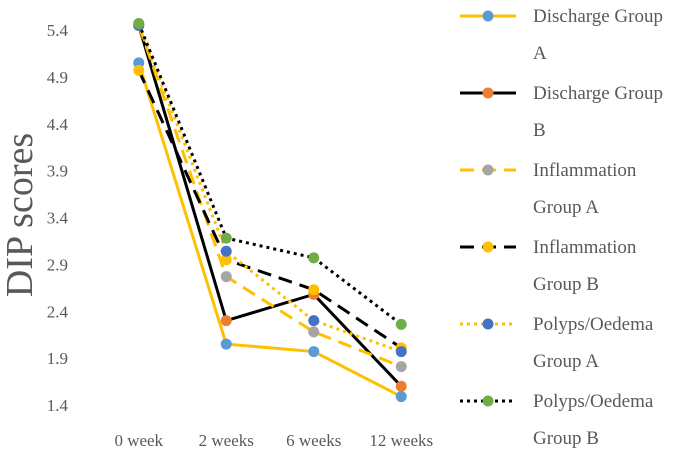  What do you see at coordinates (598, 16) in the screenshot?
I see `legend-label-0-line-0: Discharge Group` at bounding box center [598, 16].